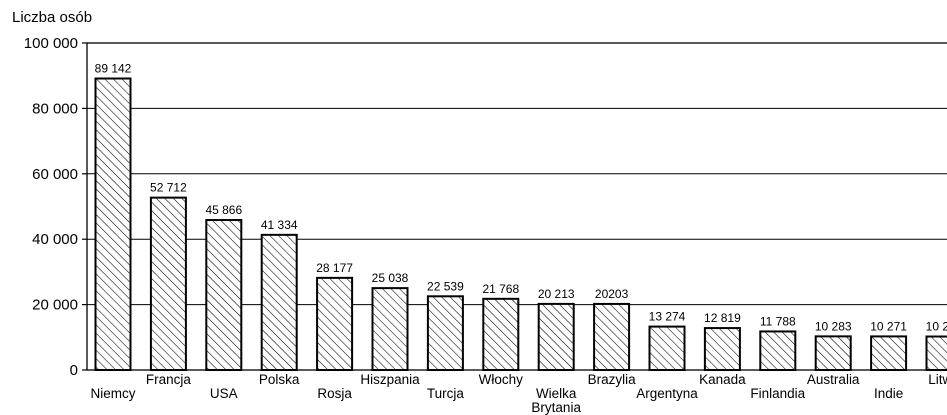  I want to click on data-label: 25 038, so click(390, 278).